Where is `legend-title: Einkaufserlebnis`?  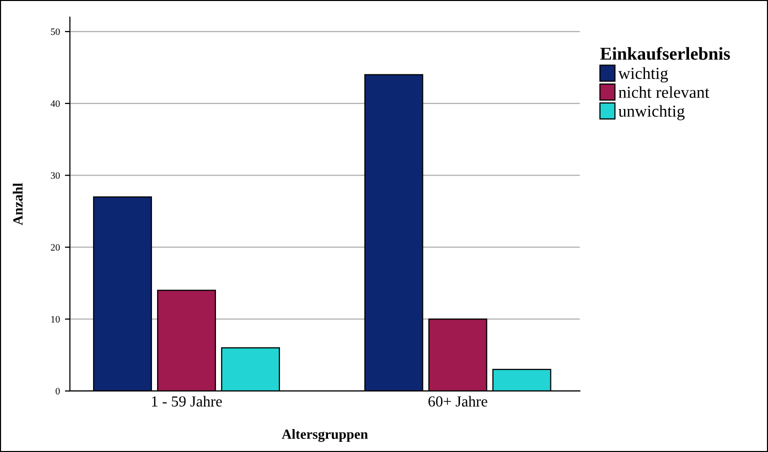
legend-title: Einkaufserlebnis is located at coordinates (665, 53).